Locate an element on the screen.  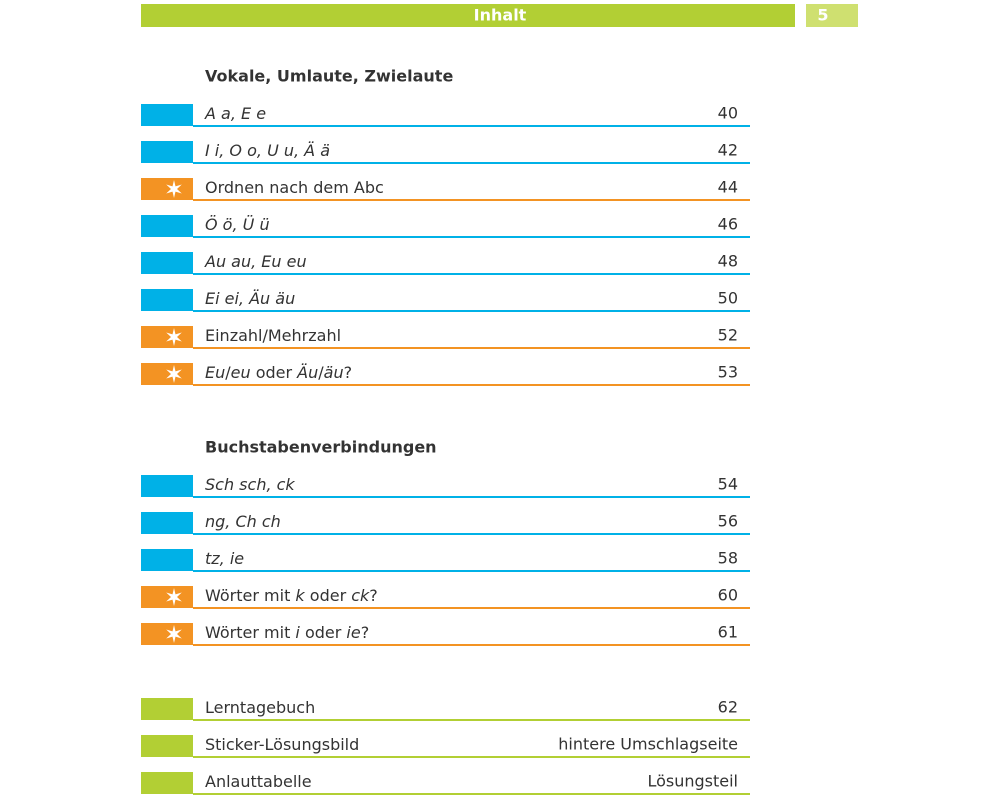
title-segment: Ö ö, Ü ü is located at coordinates (237, 224).